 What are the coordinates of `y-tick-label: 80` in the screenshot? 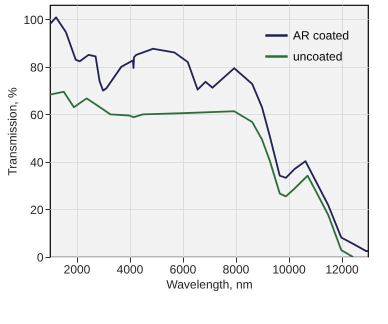 It's located at (37, 67).